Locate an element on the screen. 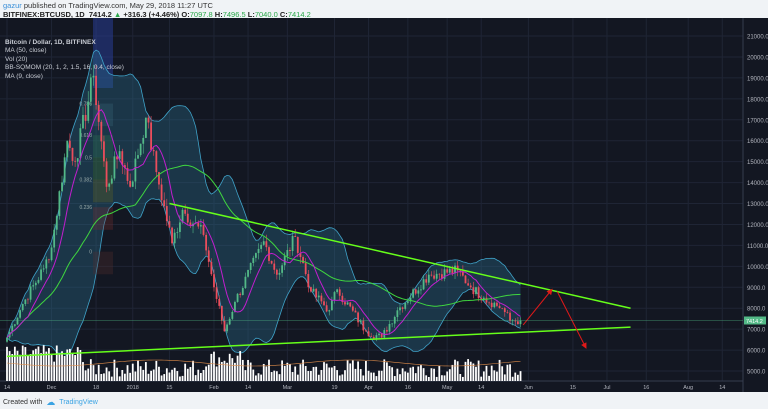 Image resolution: width=768 pixels, height=409 pixels. x-tick-label: 19 is located at coordinates (334, 388).